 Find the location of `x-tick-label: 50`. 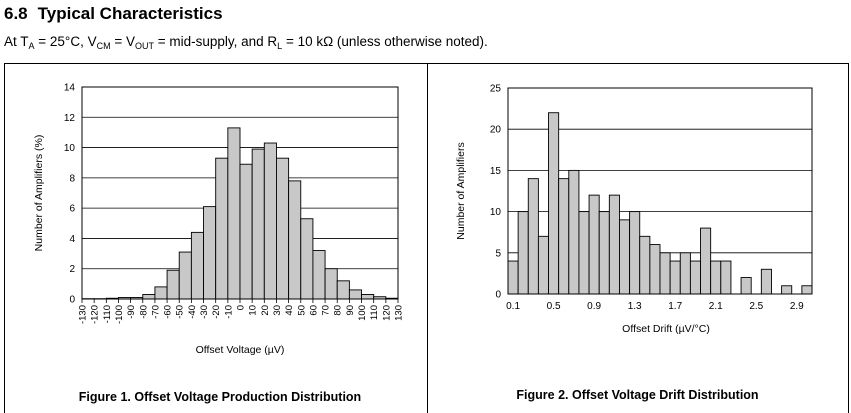

x-tick-label: 50 is located at coordinates (301, 310).